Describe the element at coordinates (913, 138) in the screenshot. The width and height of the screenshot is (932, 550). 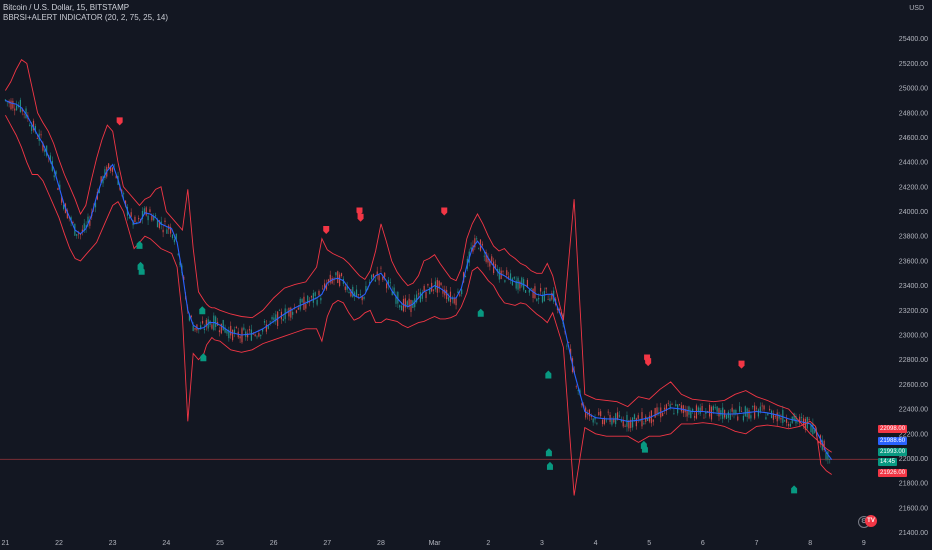
I see `price-tick-label: 24600.00` at that location.